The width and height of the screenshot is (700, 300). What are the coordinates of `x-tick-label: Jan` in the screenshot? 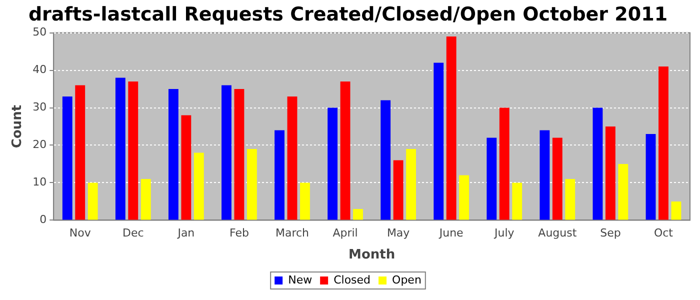 It's located at (185, 233).